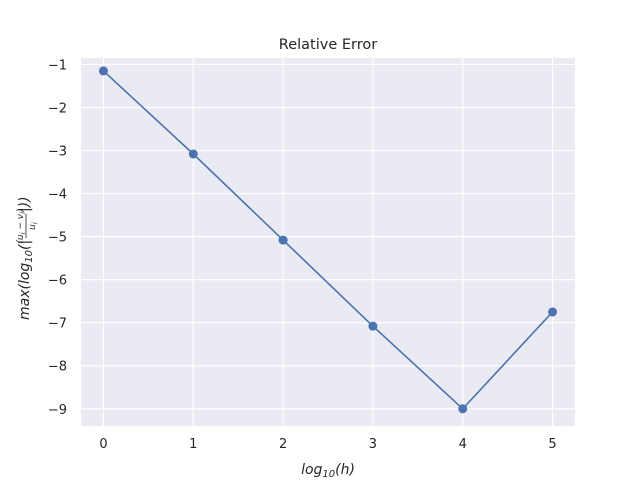 The width and height of the screenshot is (640, 480). Describe the element at coordinates (33, 226) in the screenshot. I see `svg-text: ui` at that location.